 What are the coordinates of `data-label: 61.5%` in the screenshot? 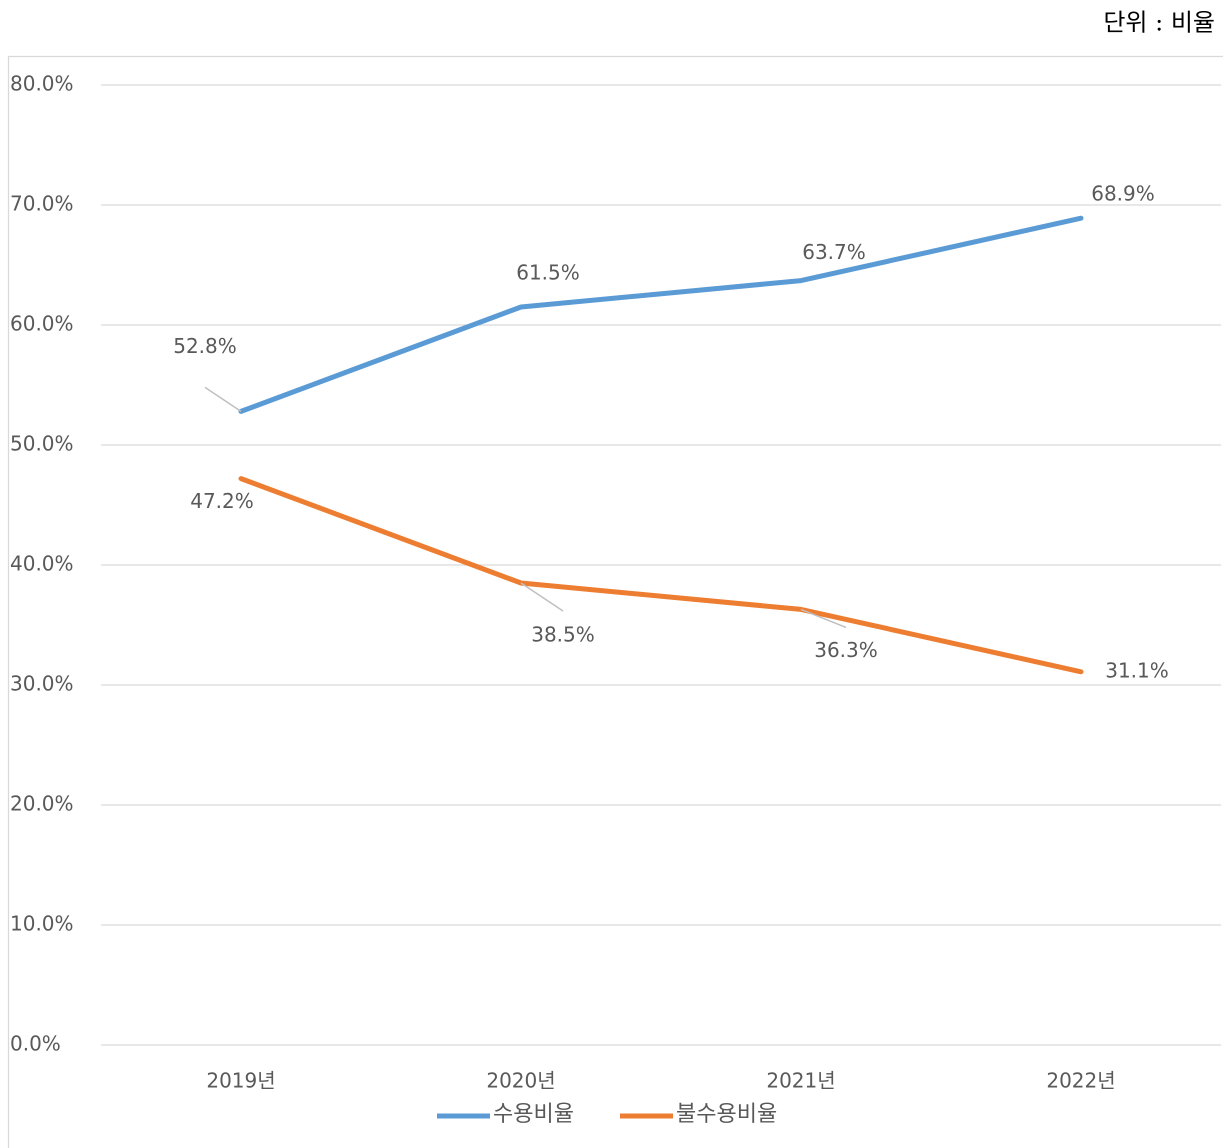 It's located at (548, 273).